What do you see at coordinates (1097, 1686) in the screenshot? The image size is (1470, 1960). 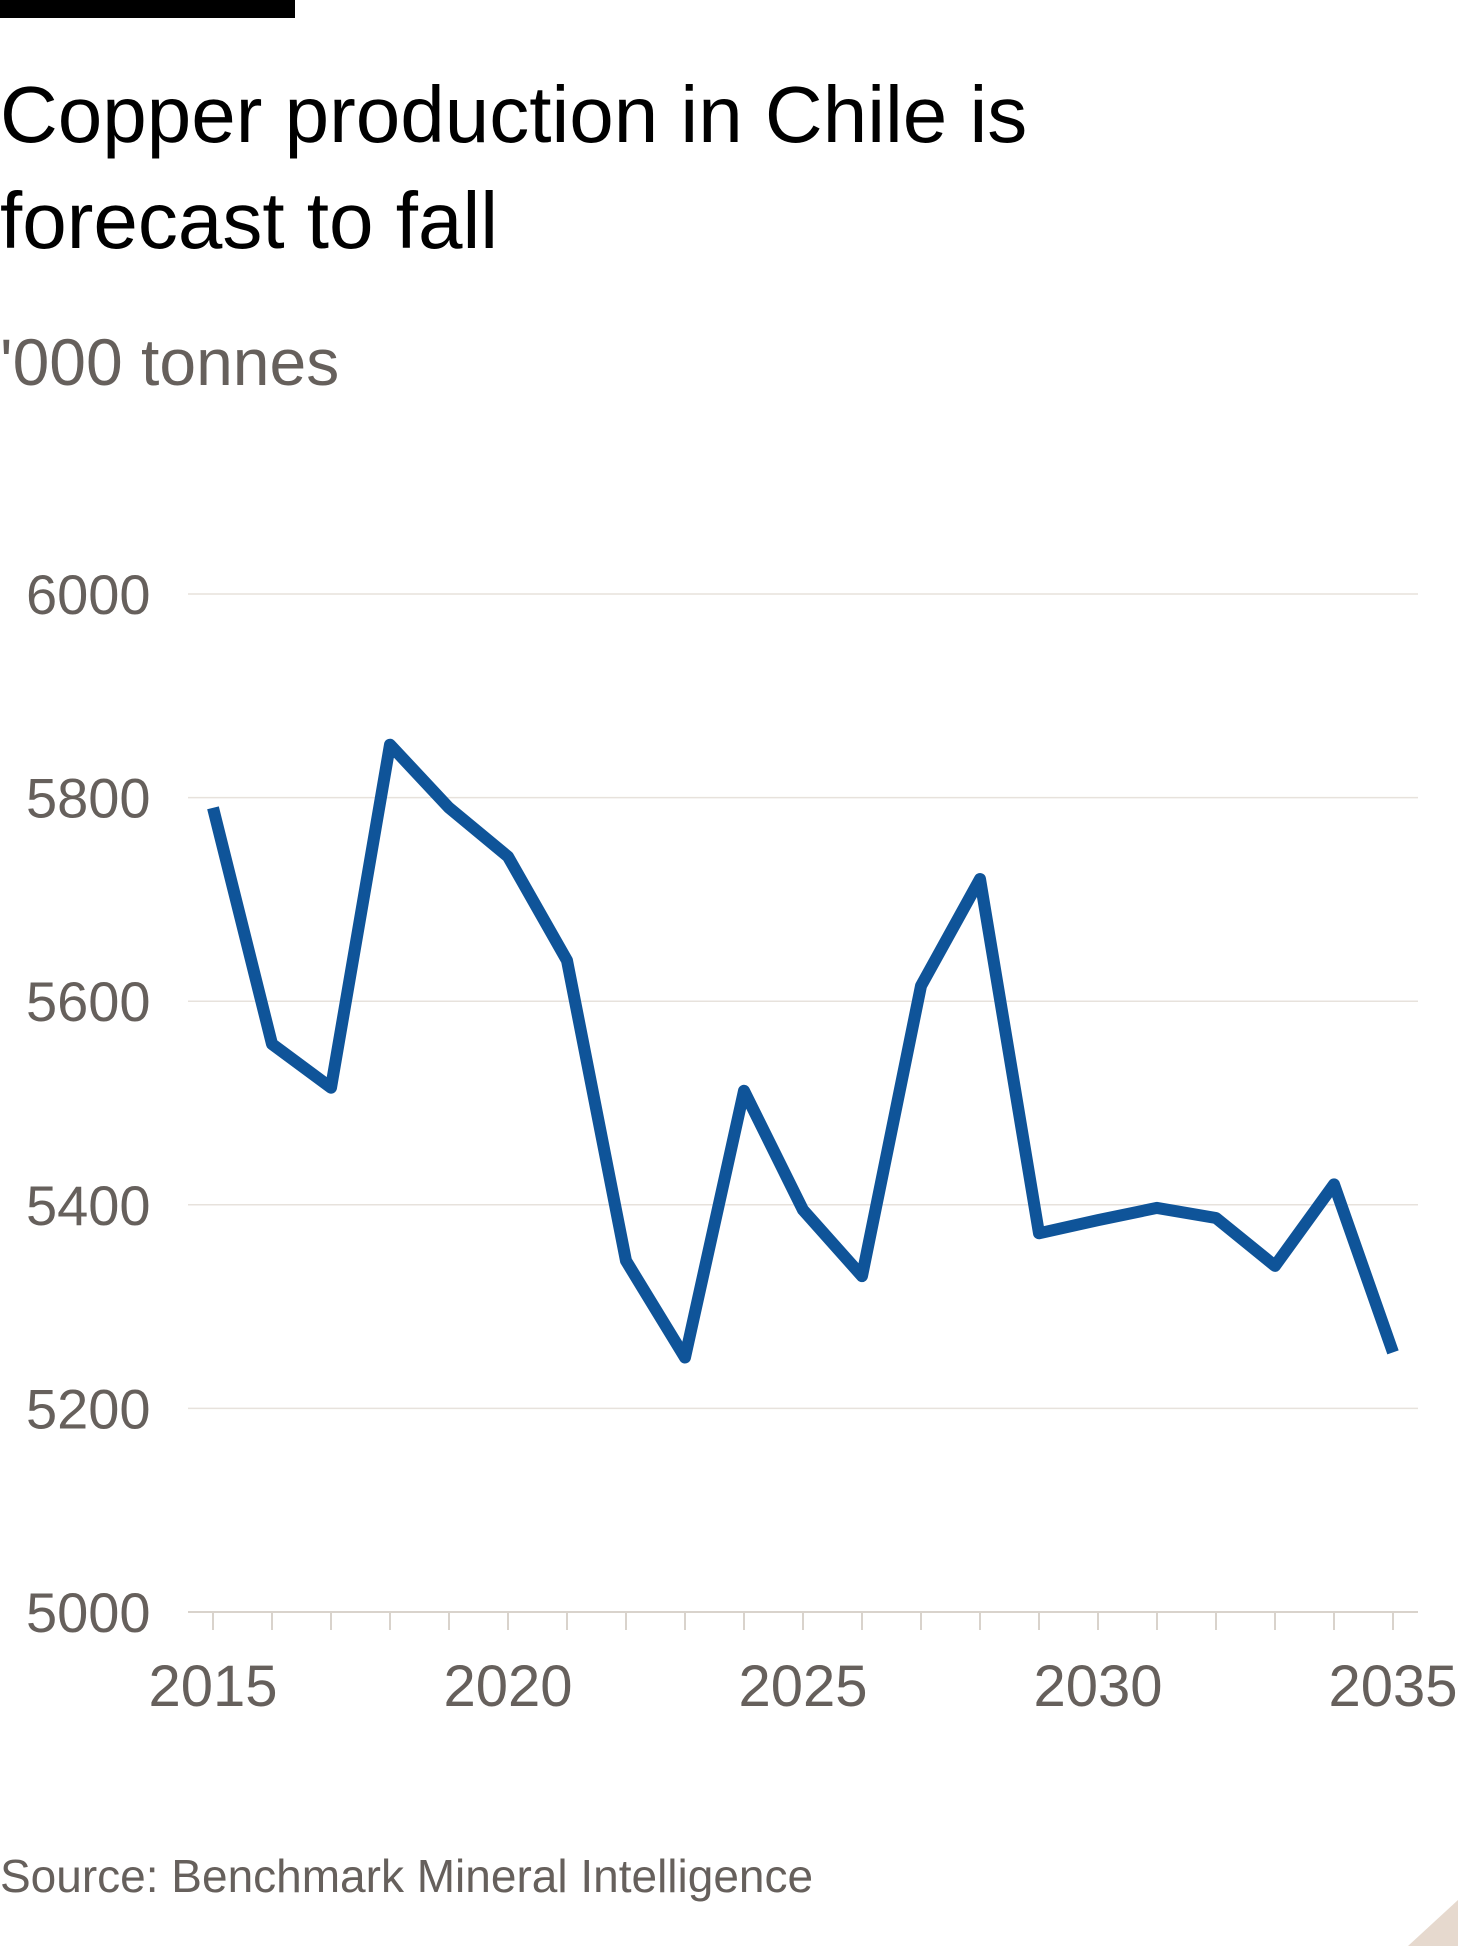 I see `x-tick-label: 2030` at bounding box center [1097, 1686].